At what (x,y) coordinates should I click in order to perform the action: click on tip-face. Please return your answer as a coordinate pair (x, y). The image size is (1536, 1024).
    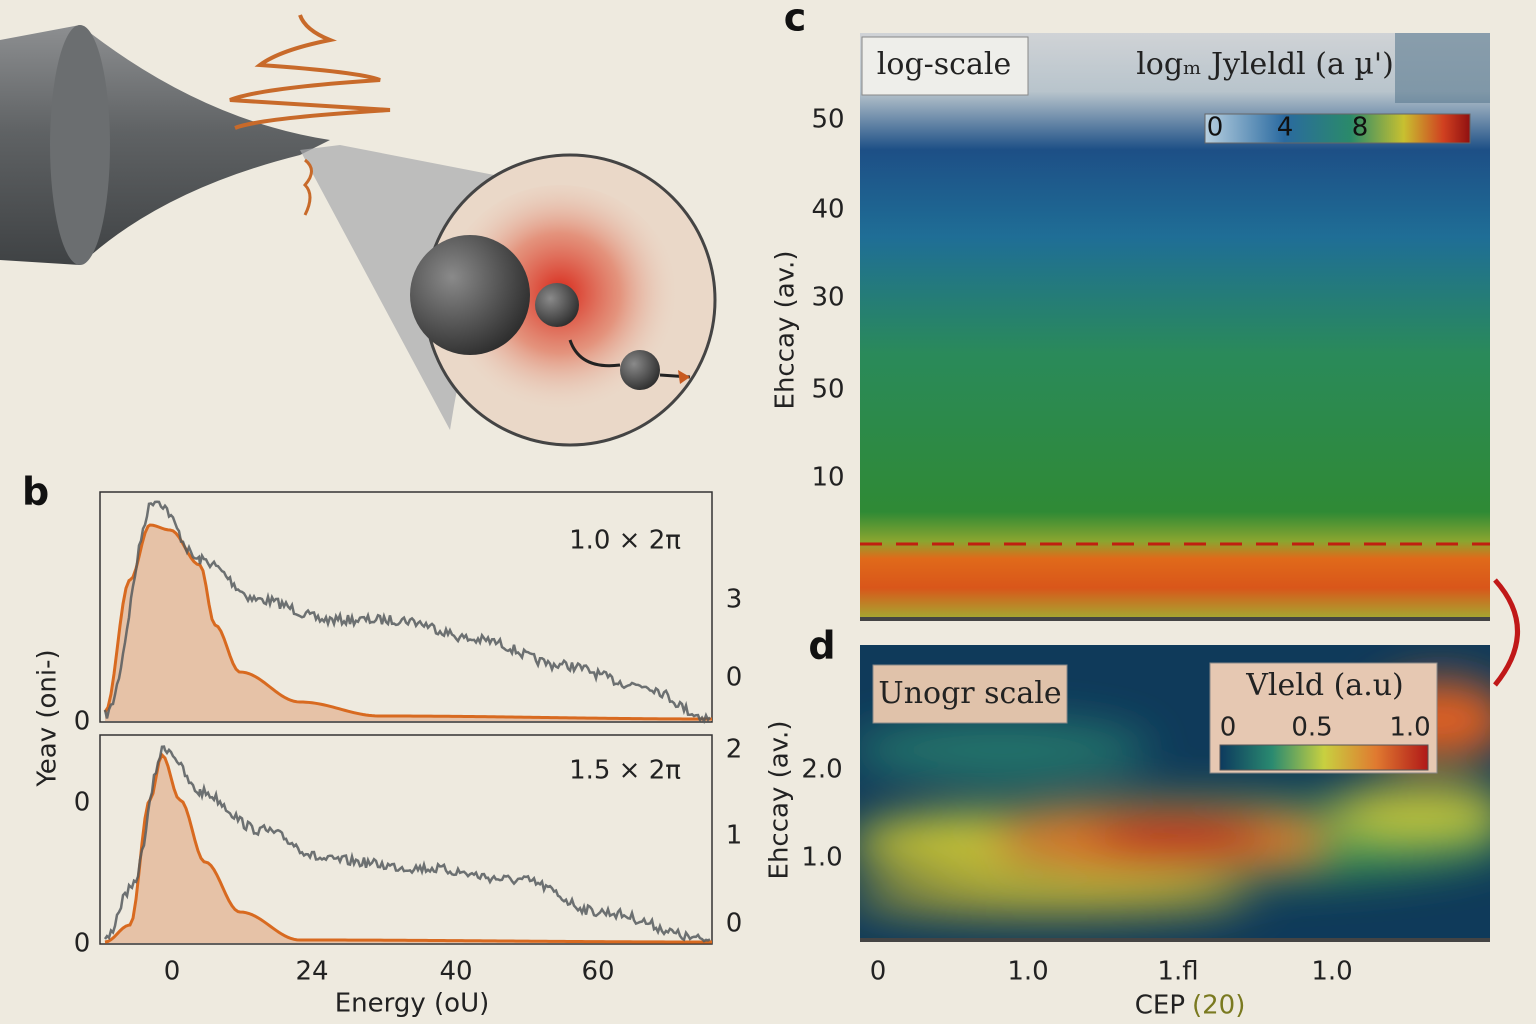
    Looking at the image, I should click on (80, 145).